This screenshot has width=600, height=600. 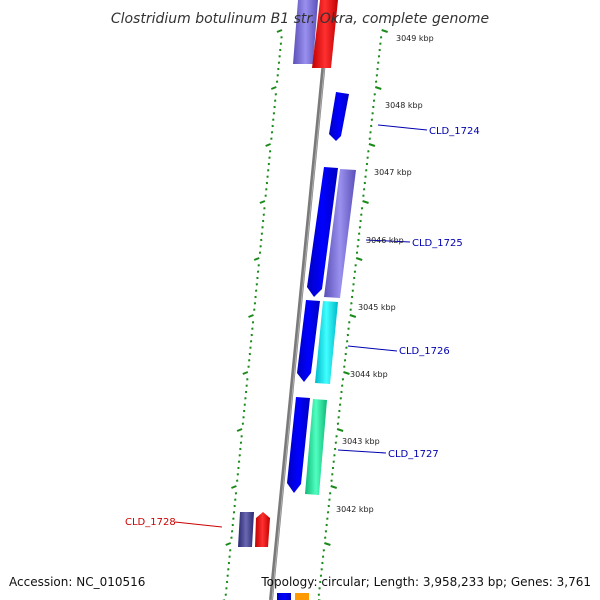 What do you see at coordinates (340, 233) in the screenshot?
I see `gene-feature-cld-1725-purple` at bounding box center [340, 233].